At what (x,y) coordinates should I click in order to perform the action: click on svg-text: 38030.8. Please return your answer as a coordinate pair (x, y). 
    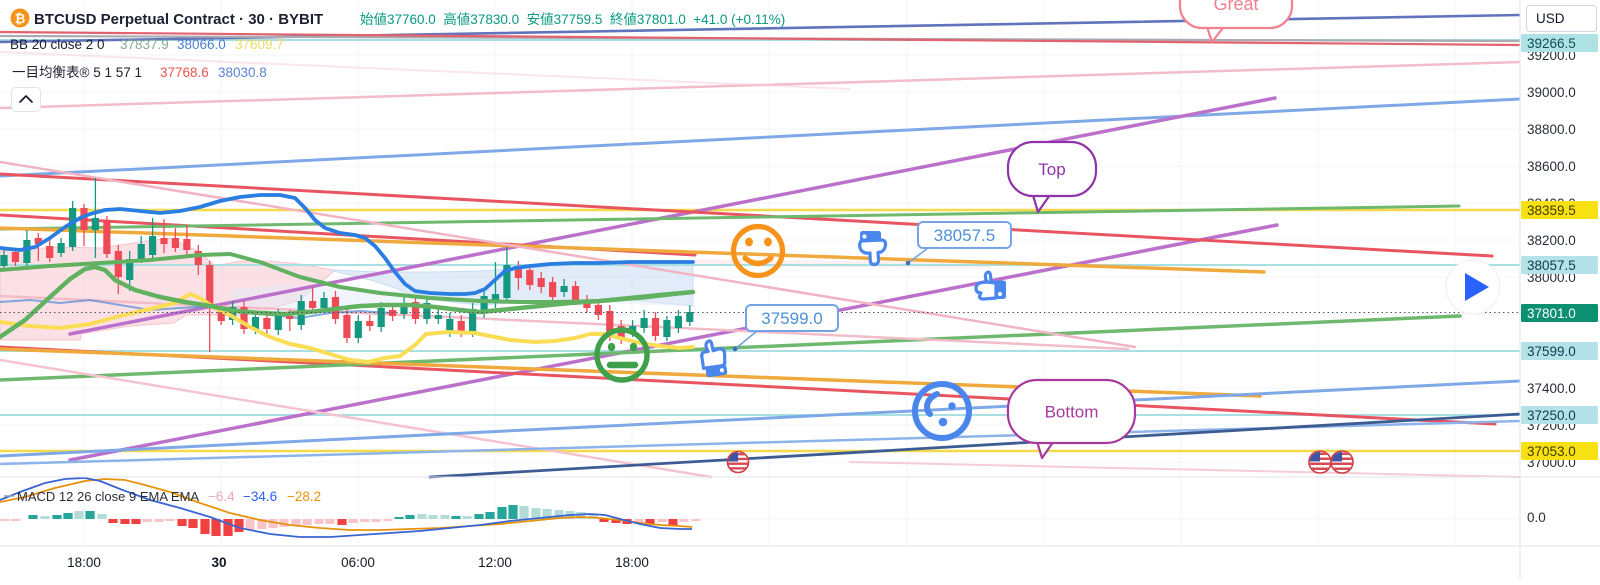
    Looking at the image, I should click on (242, 72).